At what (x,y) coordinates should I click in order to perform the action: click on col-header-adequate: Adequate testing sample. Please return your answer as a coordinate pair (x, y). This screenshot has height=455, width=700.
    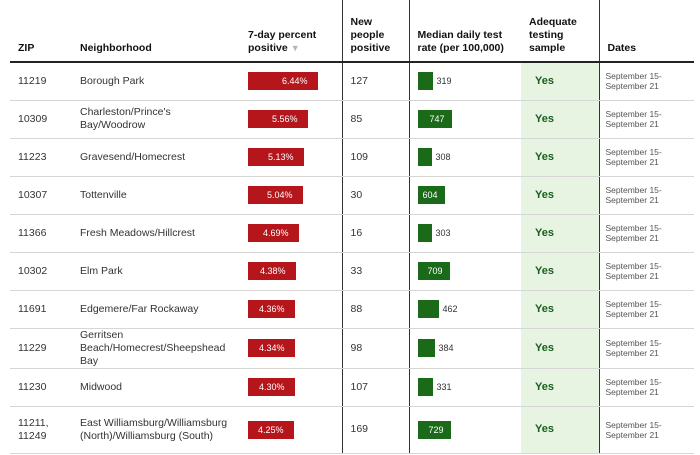
    Looking at the image, I should click on (560, 31).